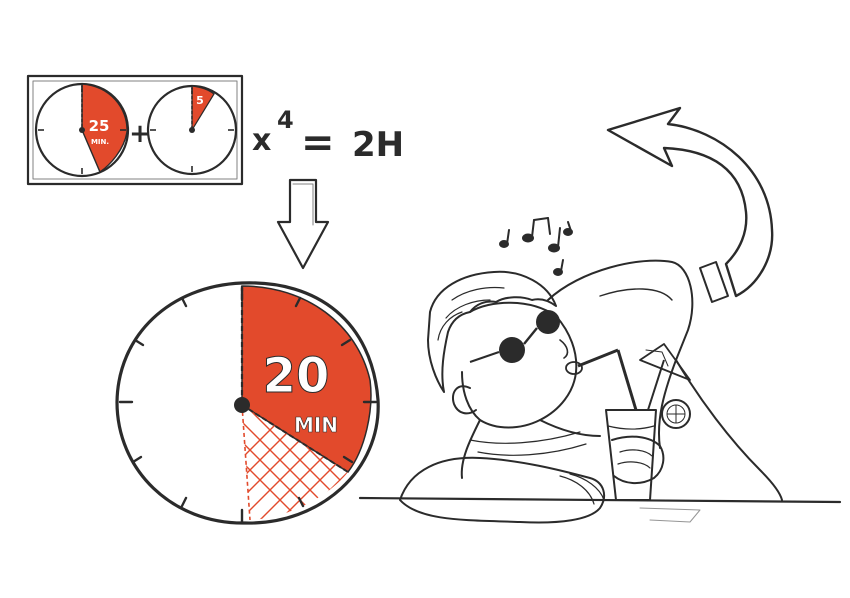 The height and width of the screenshot is (598, 850). I want to click on break-timer-small: 5, so click(192, 130).